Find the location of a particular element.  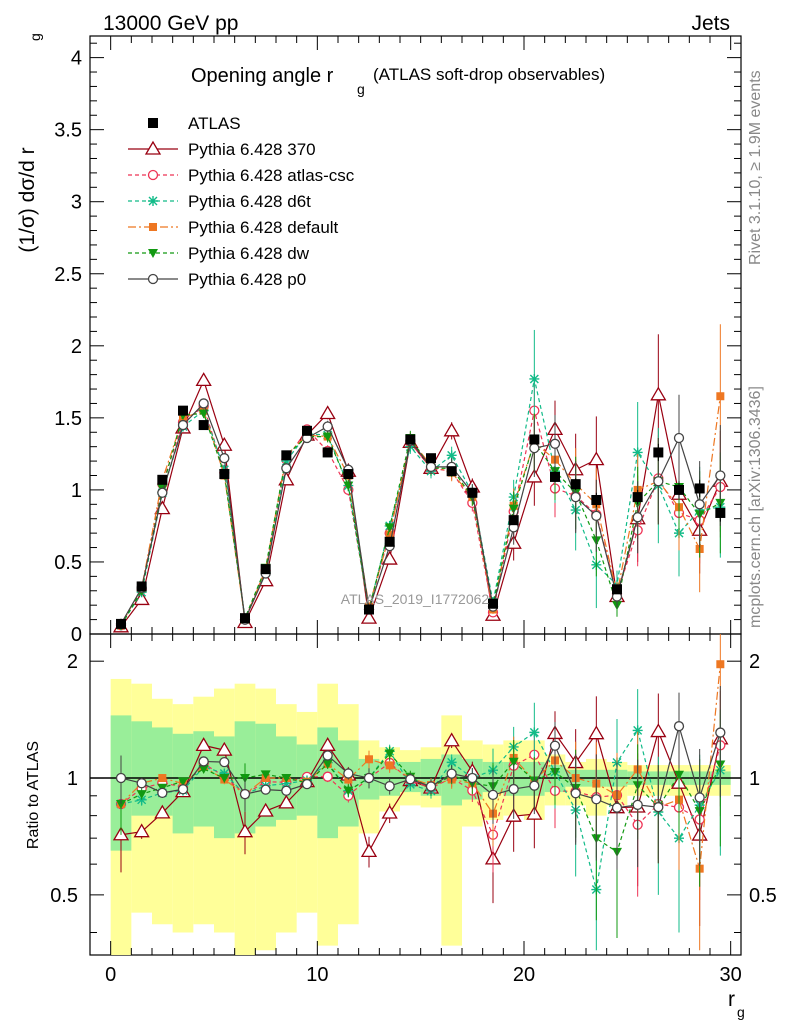

main-y-tick-label: 2 is located at coordinates (76, 347).